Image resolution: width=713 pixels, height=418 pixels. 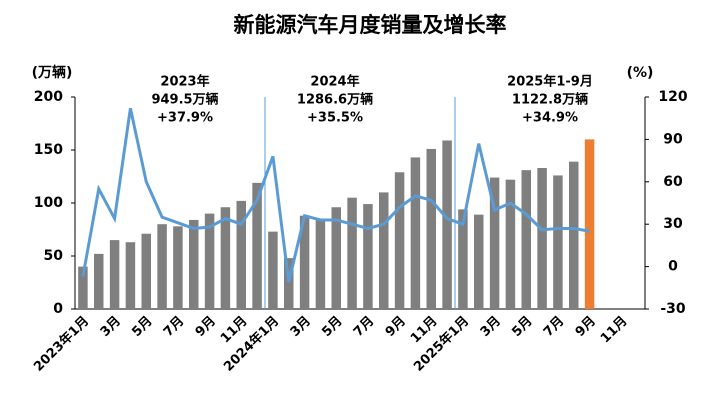 I want to click on y-axis-label: (万辆), so click(x=52, y=72).